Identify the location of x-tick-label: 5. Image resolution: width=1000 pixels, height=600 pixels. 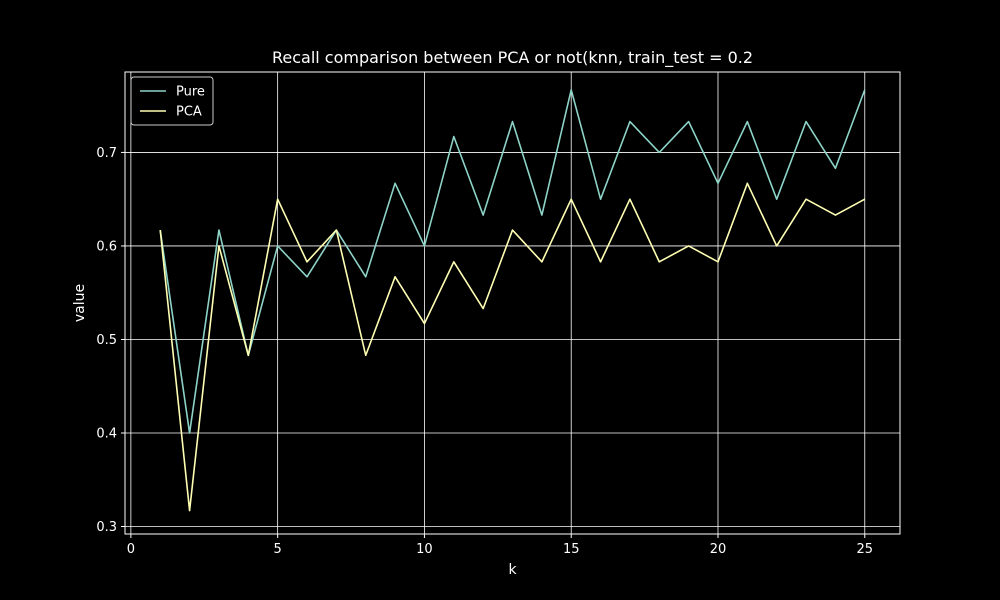
(278, 549).